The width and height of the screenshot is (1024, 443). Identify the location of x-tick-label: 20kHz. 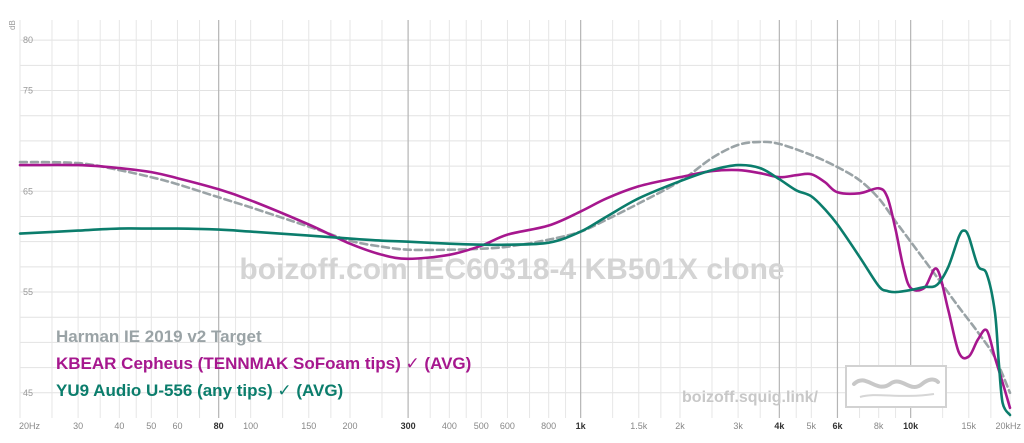
(1008, 426).